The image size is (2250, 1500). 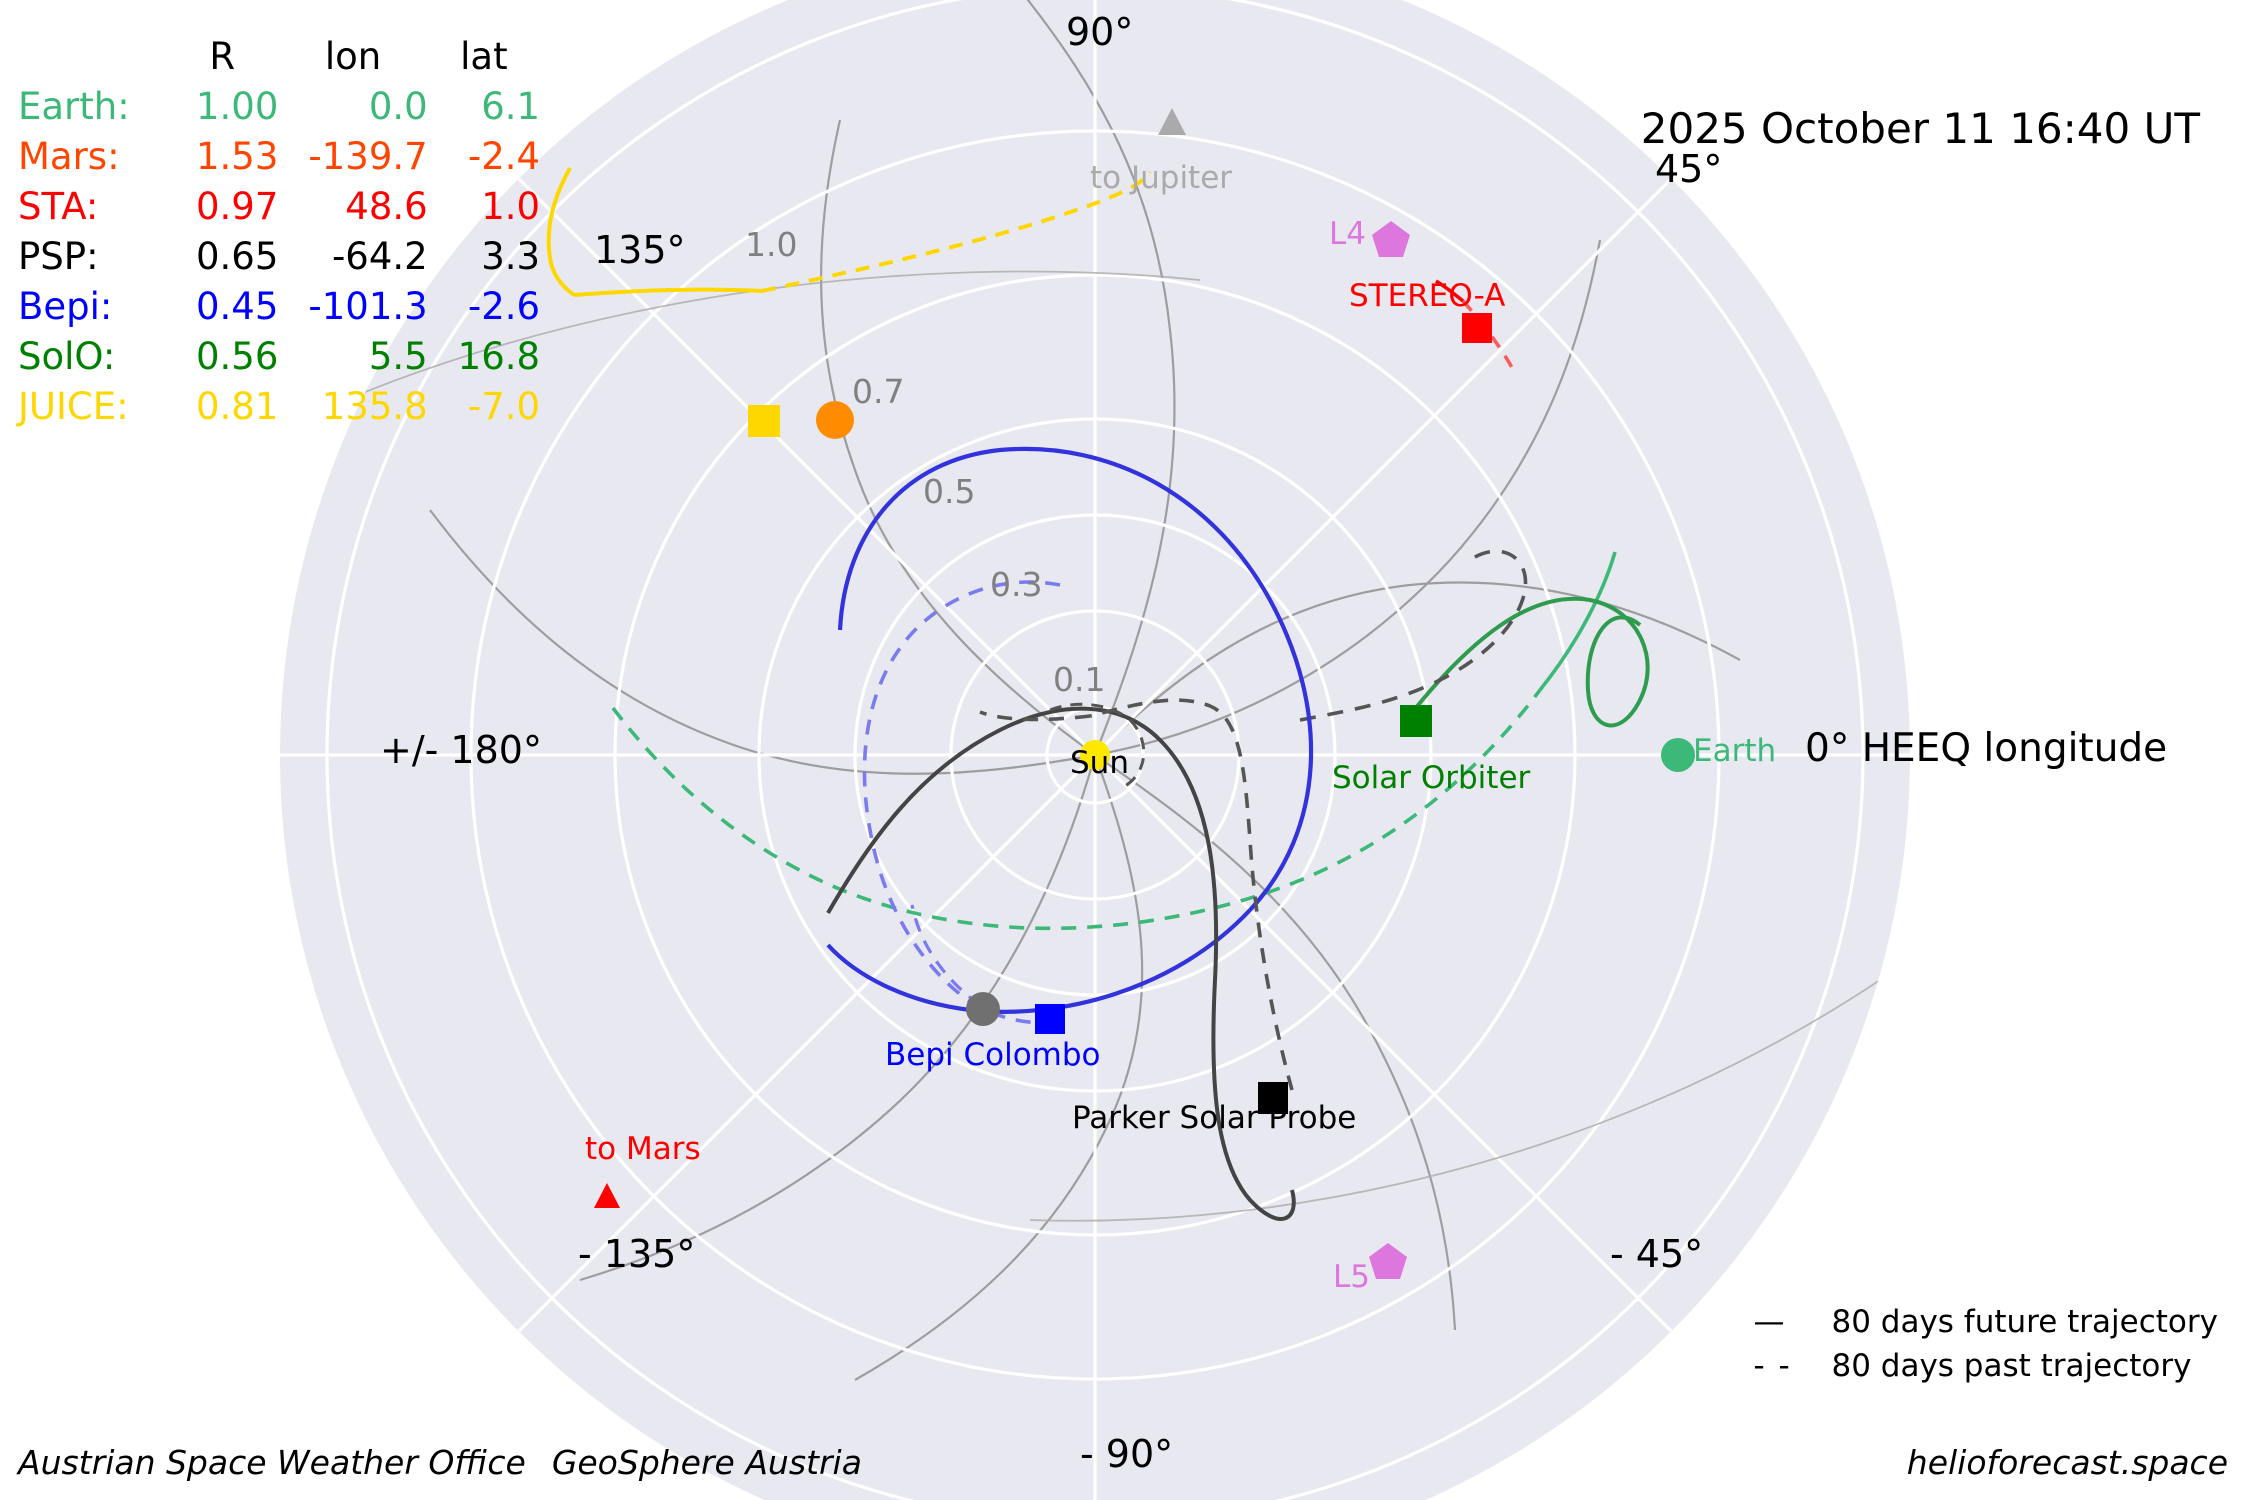 What do you see at coordinates (58, 206) in the screenshot?
I see `row-label-sta: STA:` at bounding box center [58, 206].